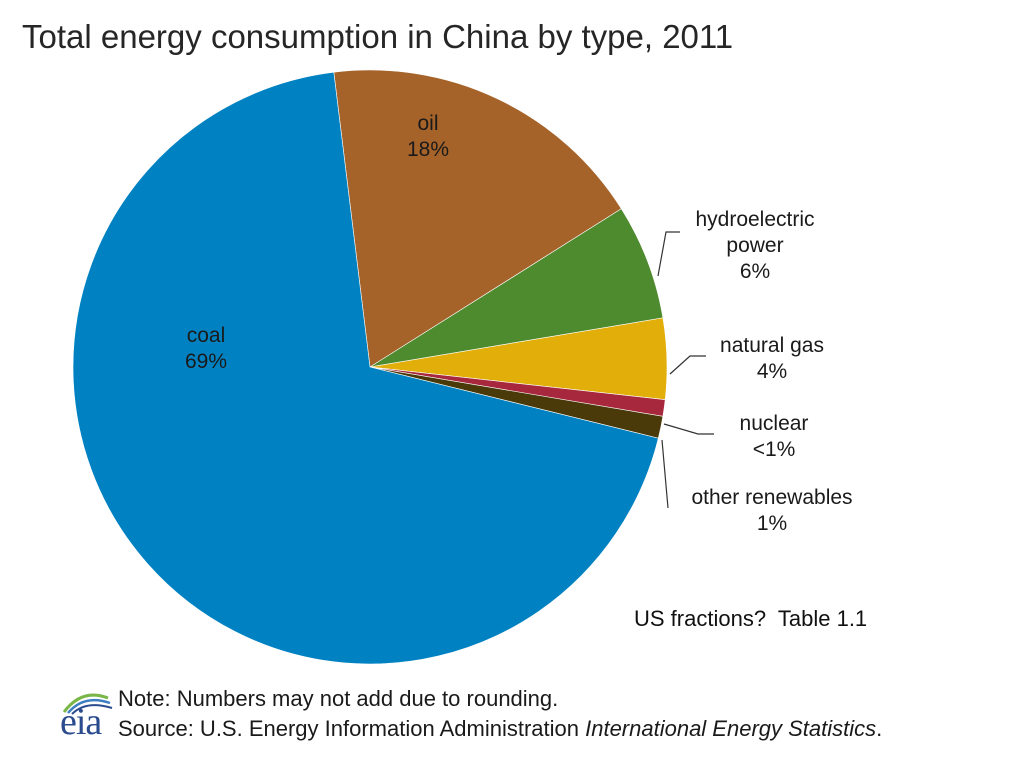  Describe the element at coordinates (206, 335) in the screenshot. I see `slice-name-coal: coal` at that location.